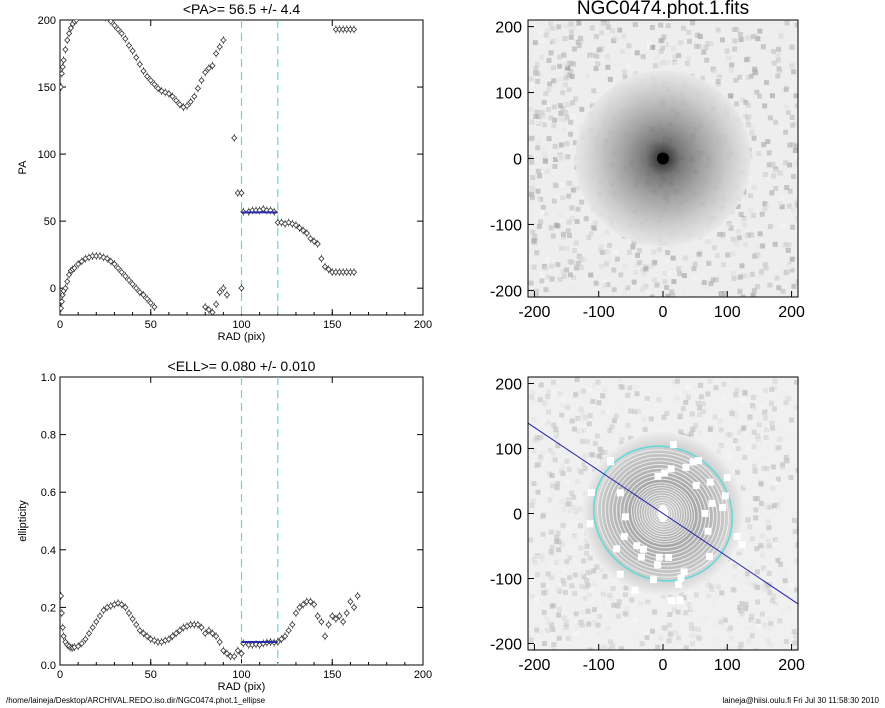 The width and height of the screenshot is (885, 708). What do you see at coordinates (663, 158) in the screenshot?
I see `image-area` at bounding box center [663, 158].